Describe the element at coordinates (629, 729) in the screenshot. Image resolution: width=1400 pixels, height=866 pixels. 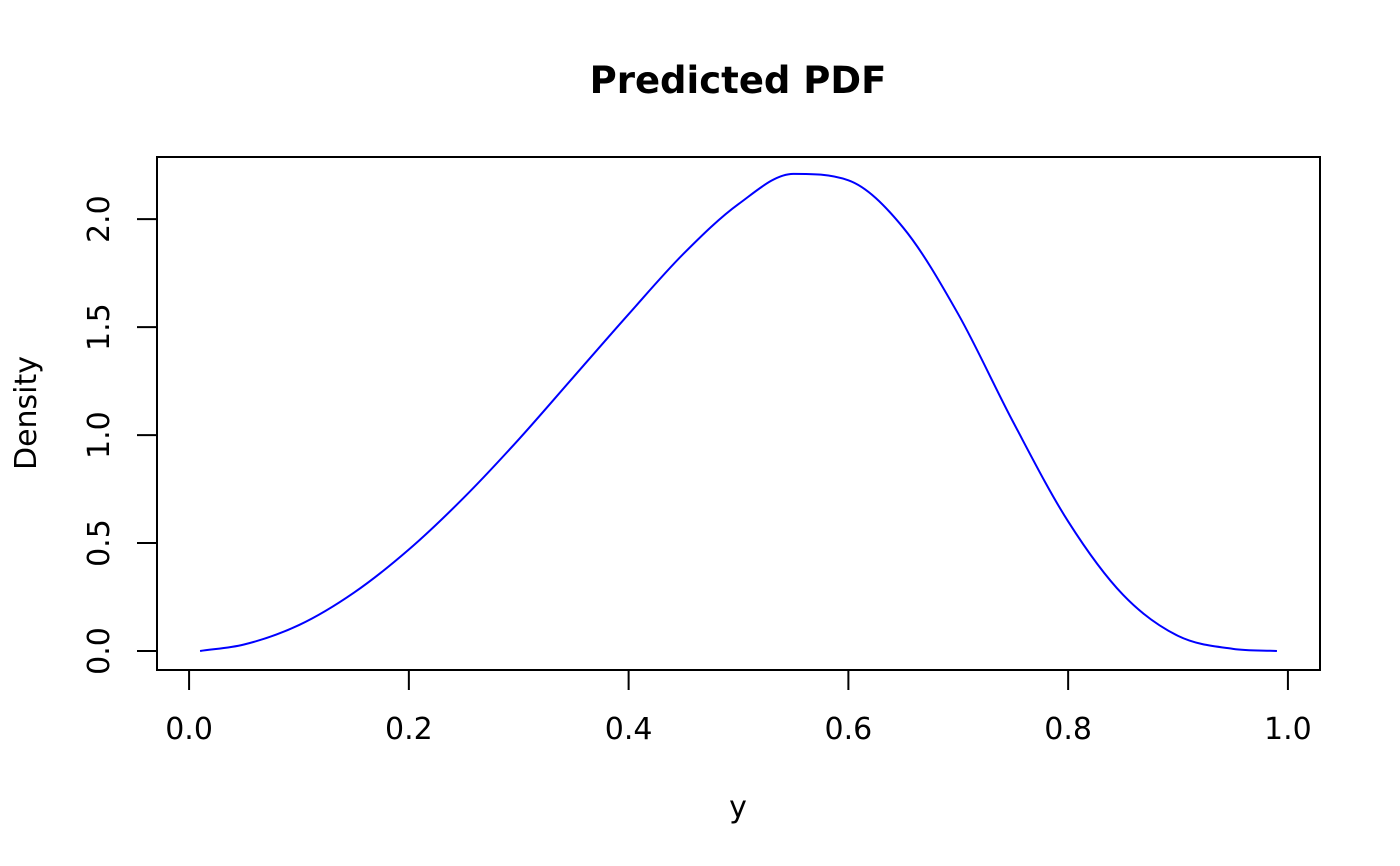
I see `x-tick-label: 0.4` at that location.